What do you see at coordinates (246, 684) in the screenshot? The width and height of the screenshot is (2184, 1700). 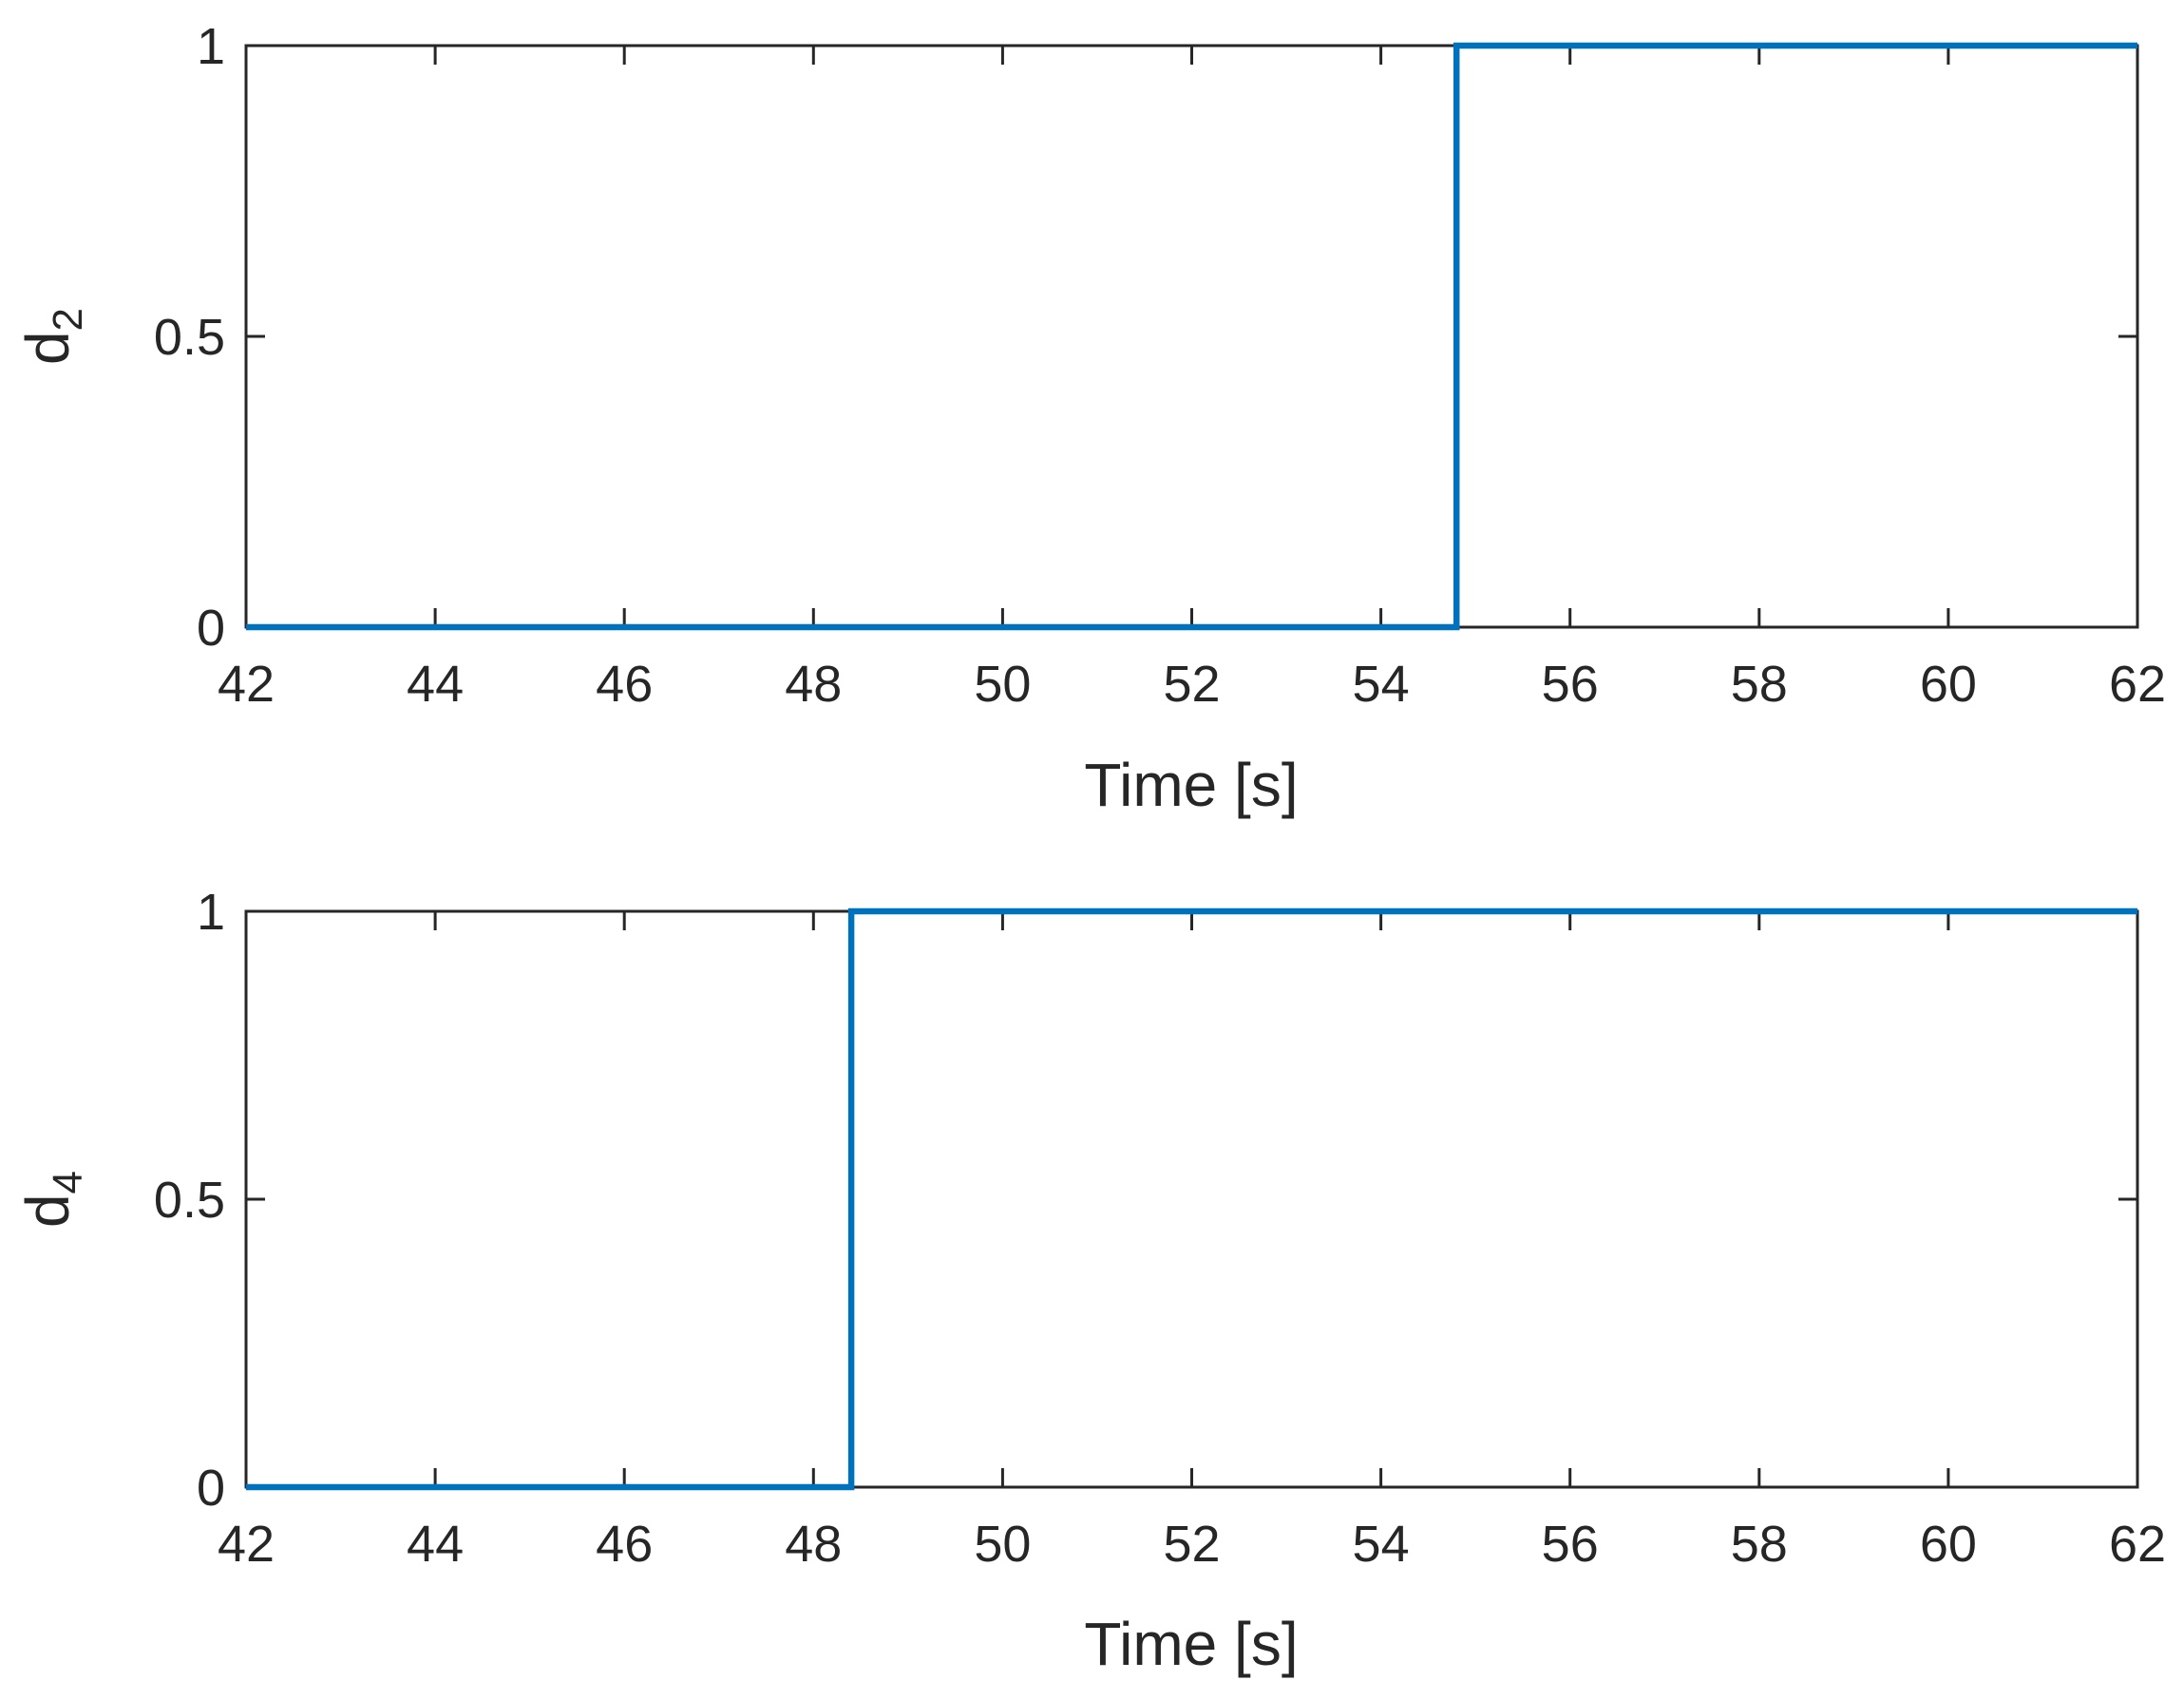 I see `x-tick-label-d2-0: 42` at bounding box center [246, 684].